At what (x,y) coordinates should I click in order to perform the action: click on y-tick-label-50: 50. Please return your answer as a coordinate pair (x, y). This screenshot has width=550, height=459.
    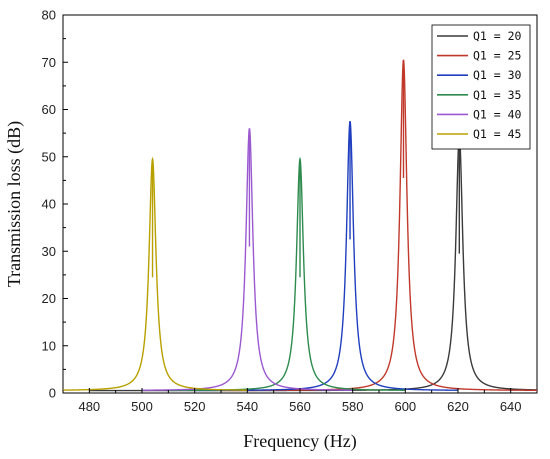
    Looking at the image, I should click on (49, 156).